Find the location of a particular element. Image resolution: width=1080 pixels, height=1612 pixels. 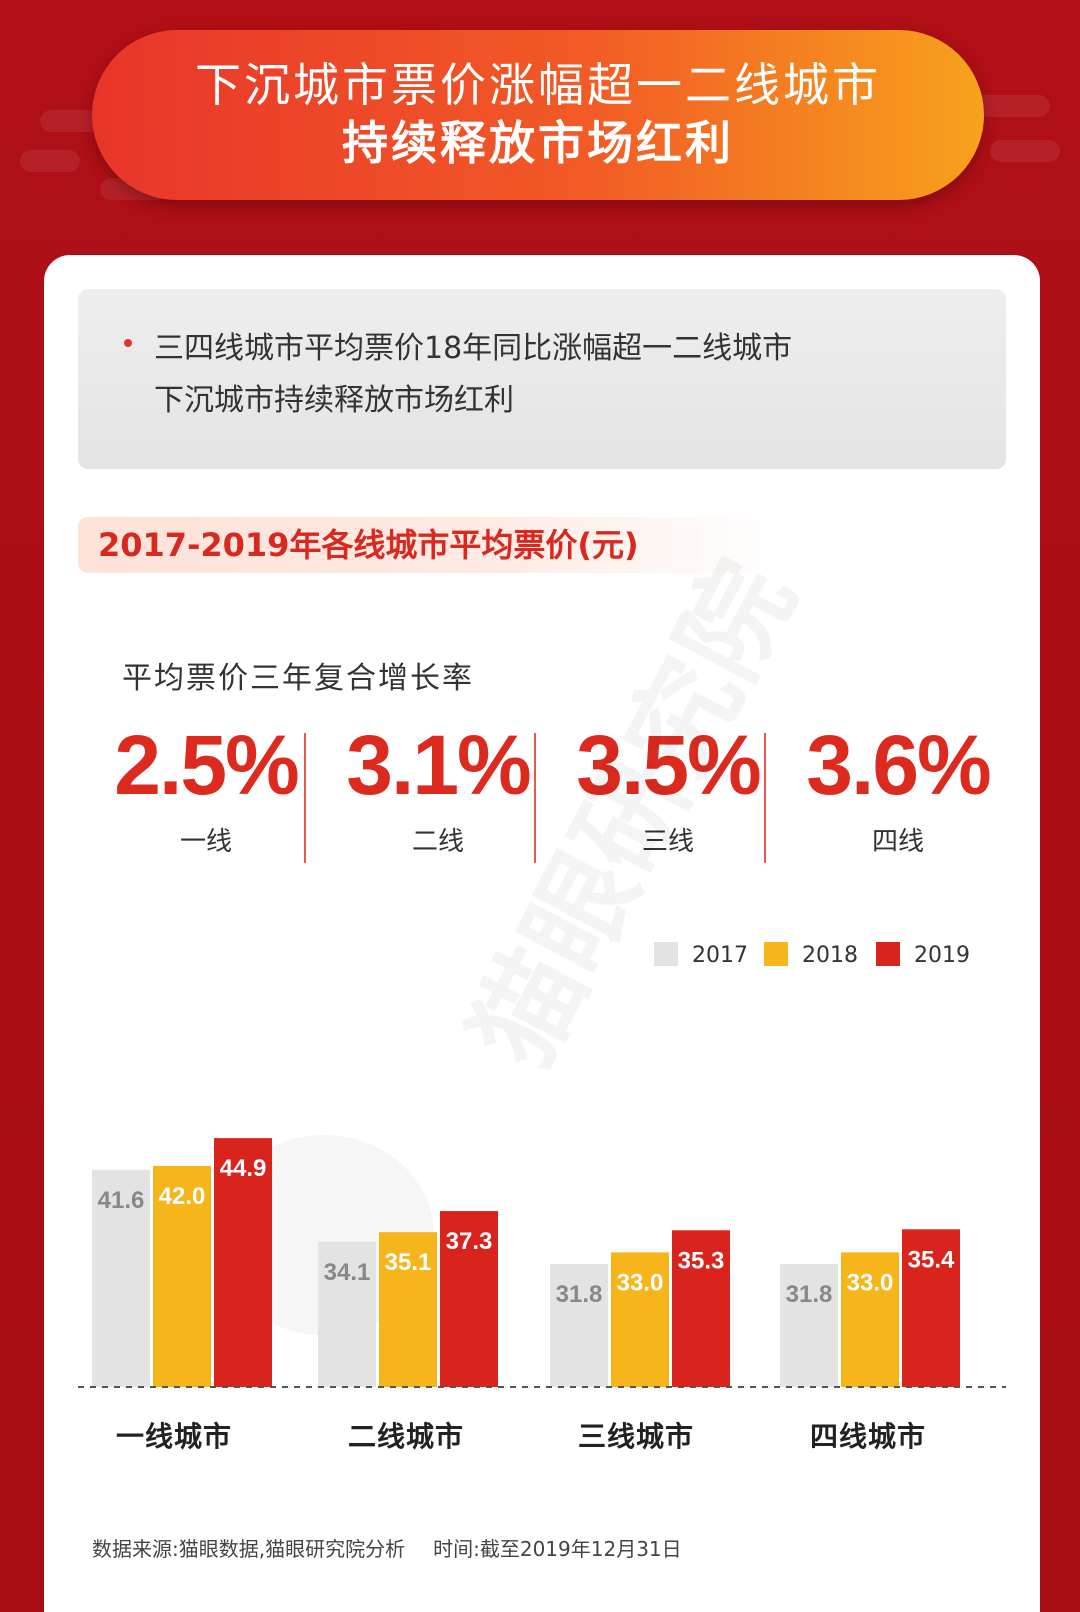

data-label: 44.9 is located at coordinates (243, 1168).